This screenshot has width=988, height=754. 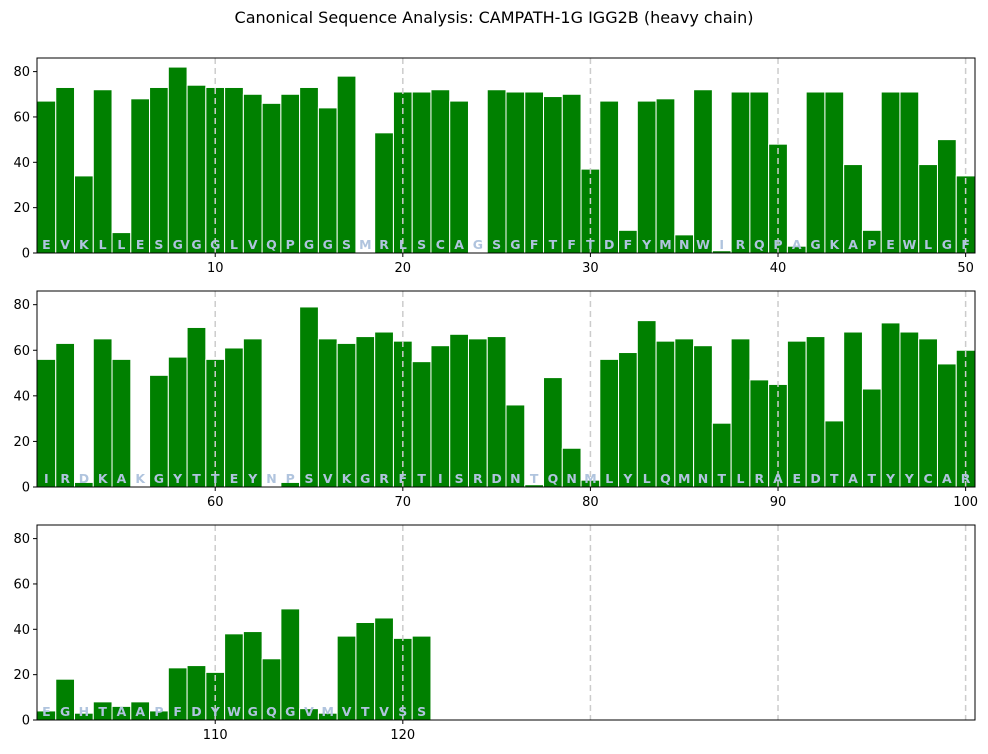 What do you see at coordinates (365, 244) in the screenshot?
I see `residue-label-18: M` at bounding box center [365, 244].